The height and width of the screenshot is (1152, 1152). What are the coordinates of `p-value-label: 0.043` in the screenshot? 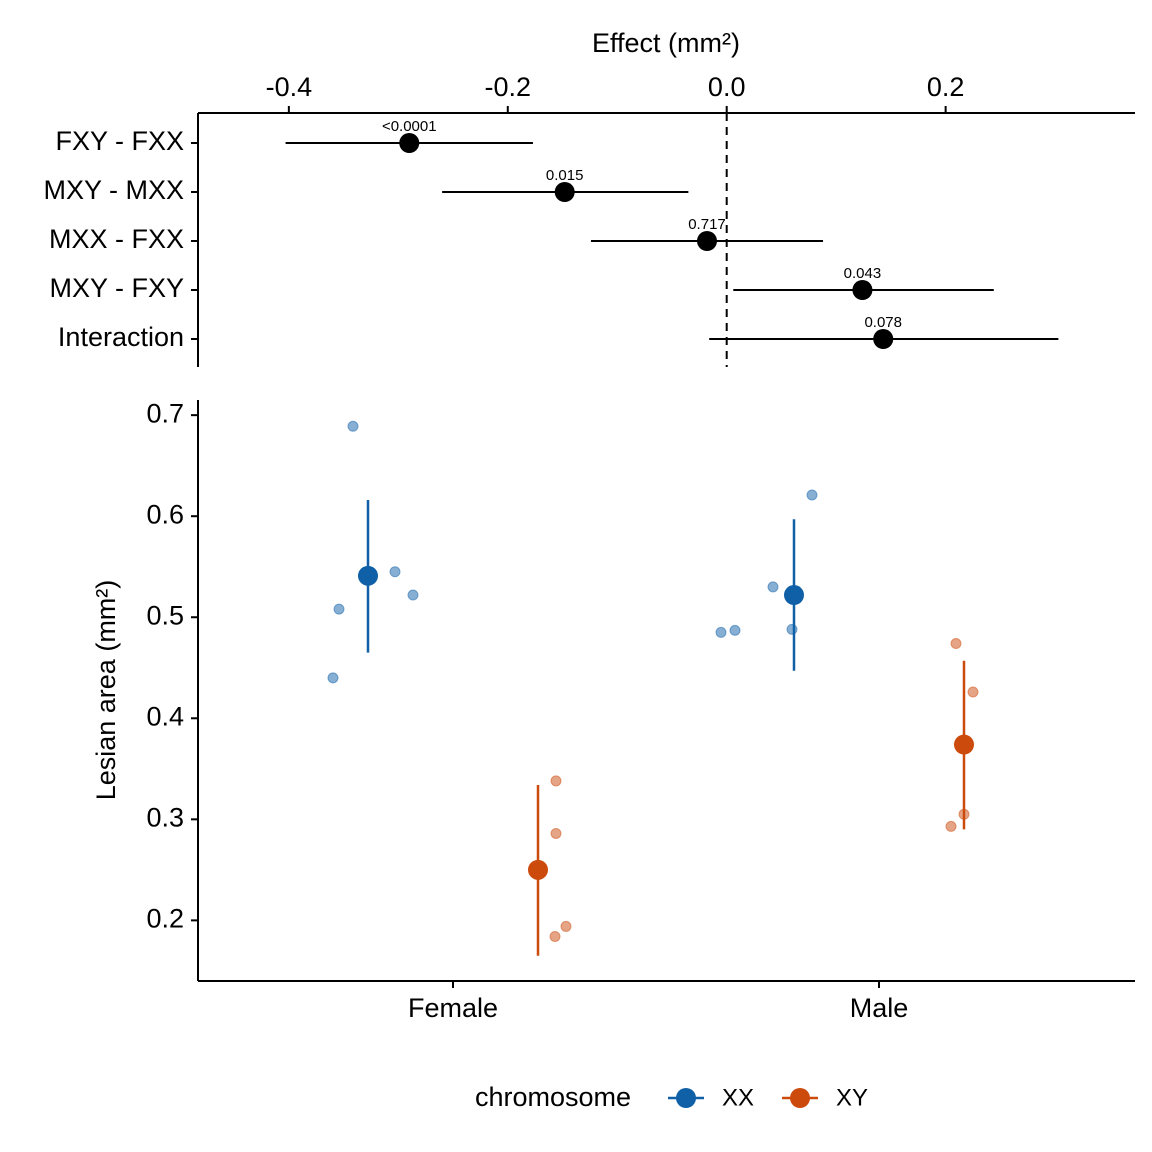 It's located at (863, 273).